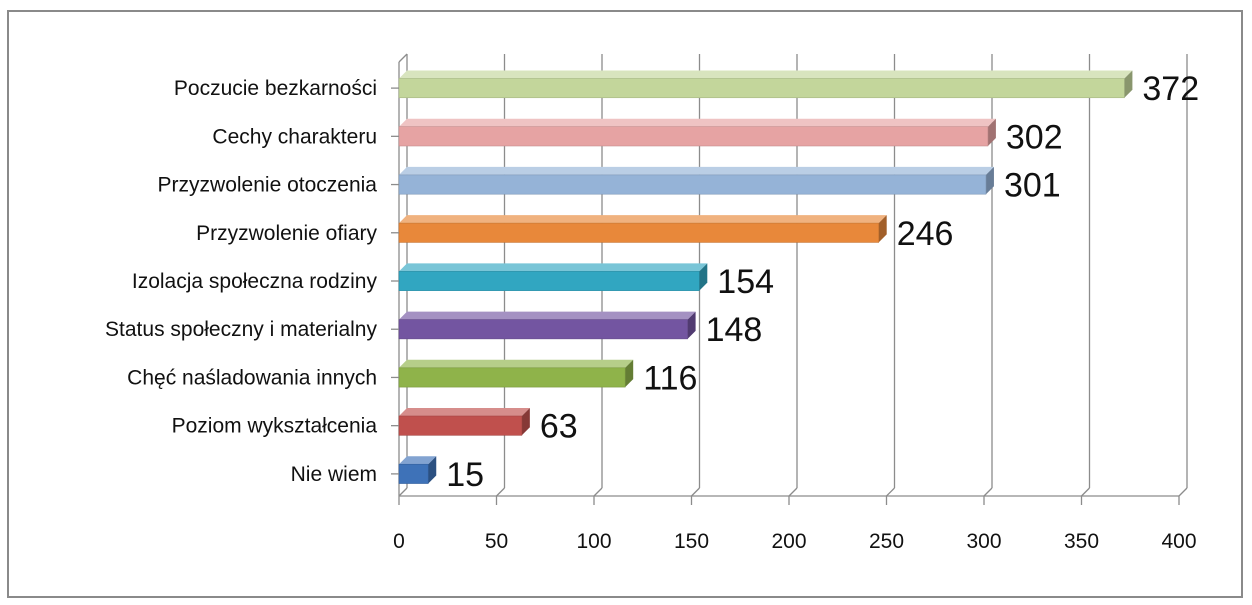 The height and width of the screenshot is (605, 1252). What do you see at coordinates (593, 541) in the screenshot?
I see `x-tick-label: 100` at bounding box center [593, 541].